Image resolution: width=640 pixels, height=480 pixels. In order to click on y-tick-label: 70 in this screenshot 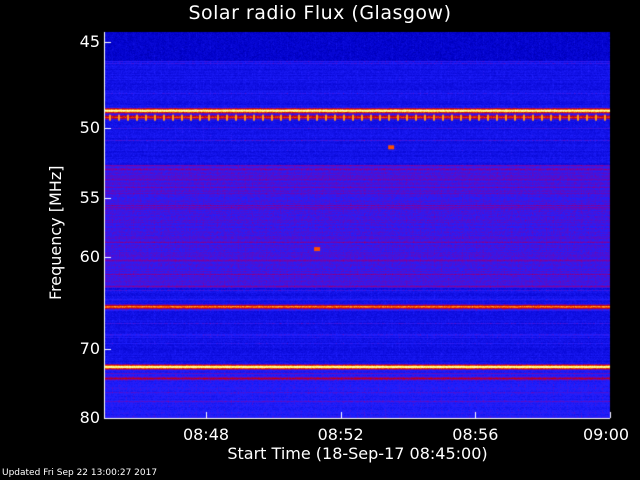, I will do `click(89, 348)`.